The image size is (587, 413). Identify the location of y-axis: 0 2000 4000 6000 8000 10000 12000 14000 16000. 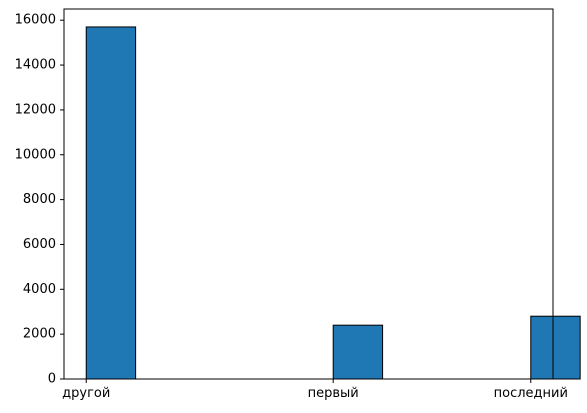
(39, 200).